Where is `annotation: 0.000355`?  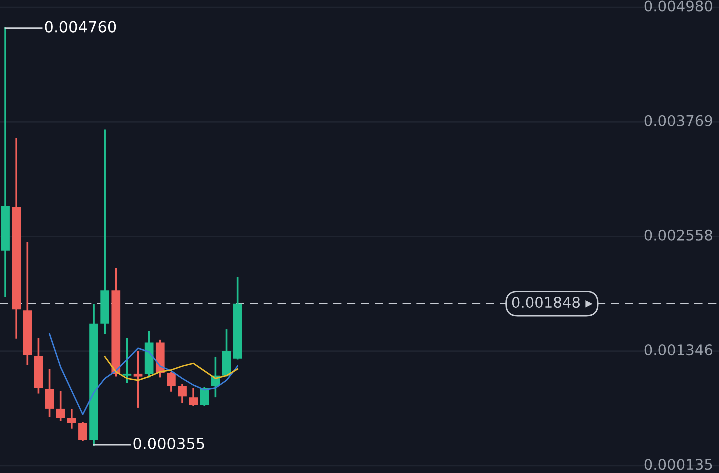
annotation: 0.000355 is located at coordinates (169, 444).